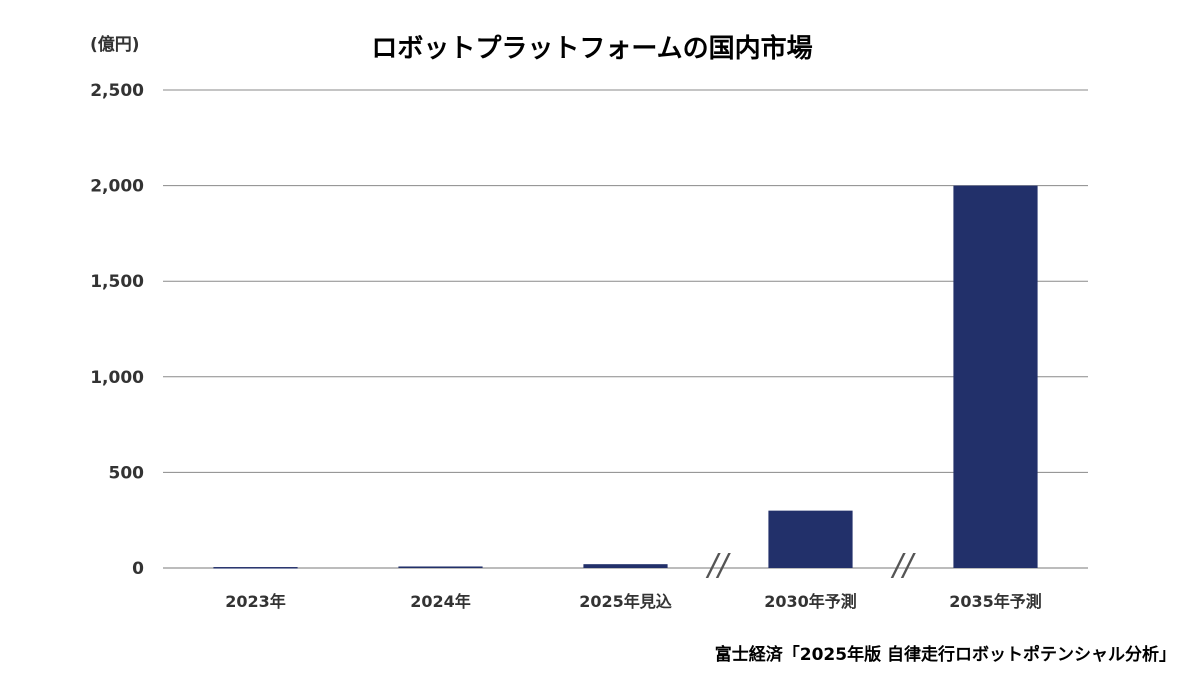  I want to click on x-tick-label: 2035年予測, so click(995, 601).